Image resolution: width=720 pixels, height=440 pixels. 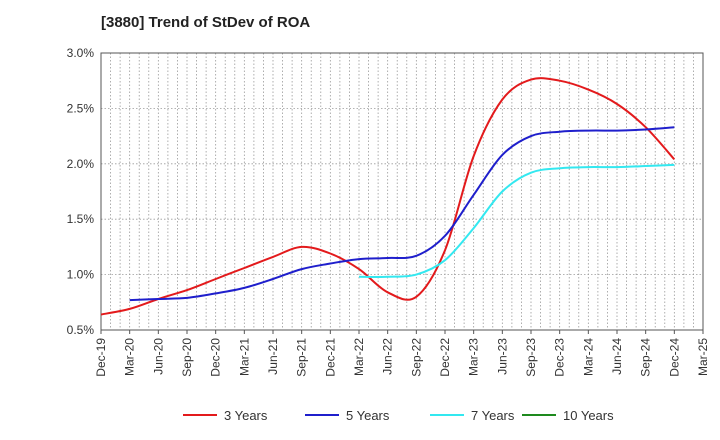 I want to click on x-tick-label: Sep-20, so click(x=187, y=357).